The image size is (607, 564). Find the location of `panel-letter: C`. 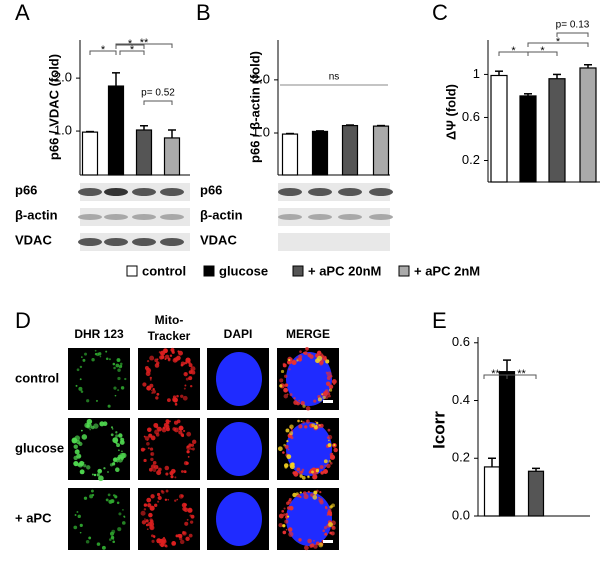

panel-letter: C is located at coordinates (440, 12).